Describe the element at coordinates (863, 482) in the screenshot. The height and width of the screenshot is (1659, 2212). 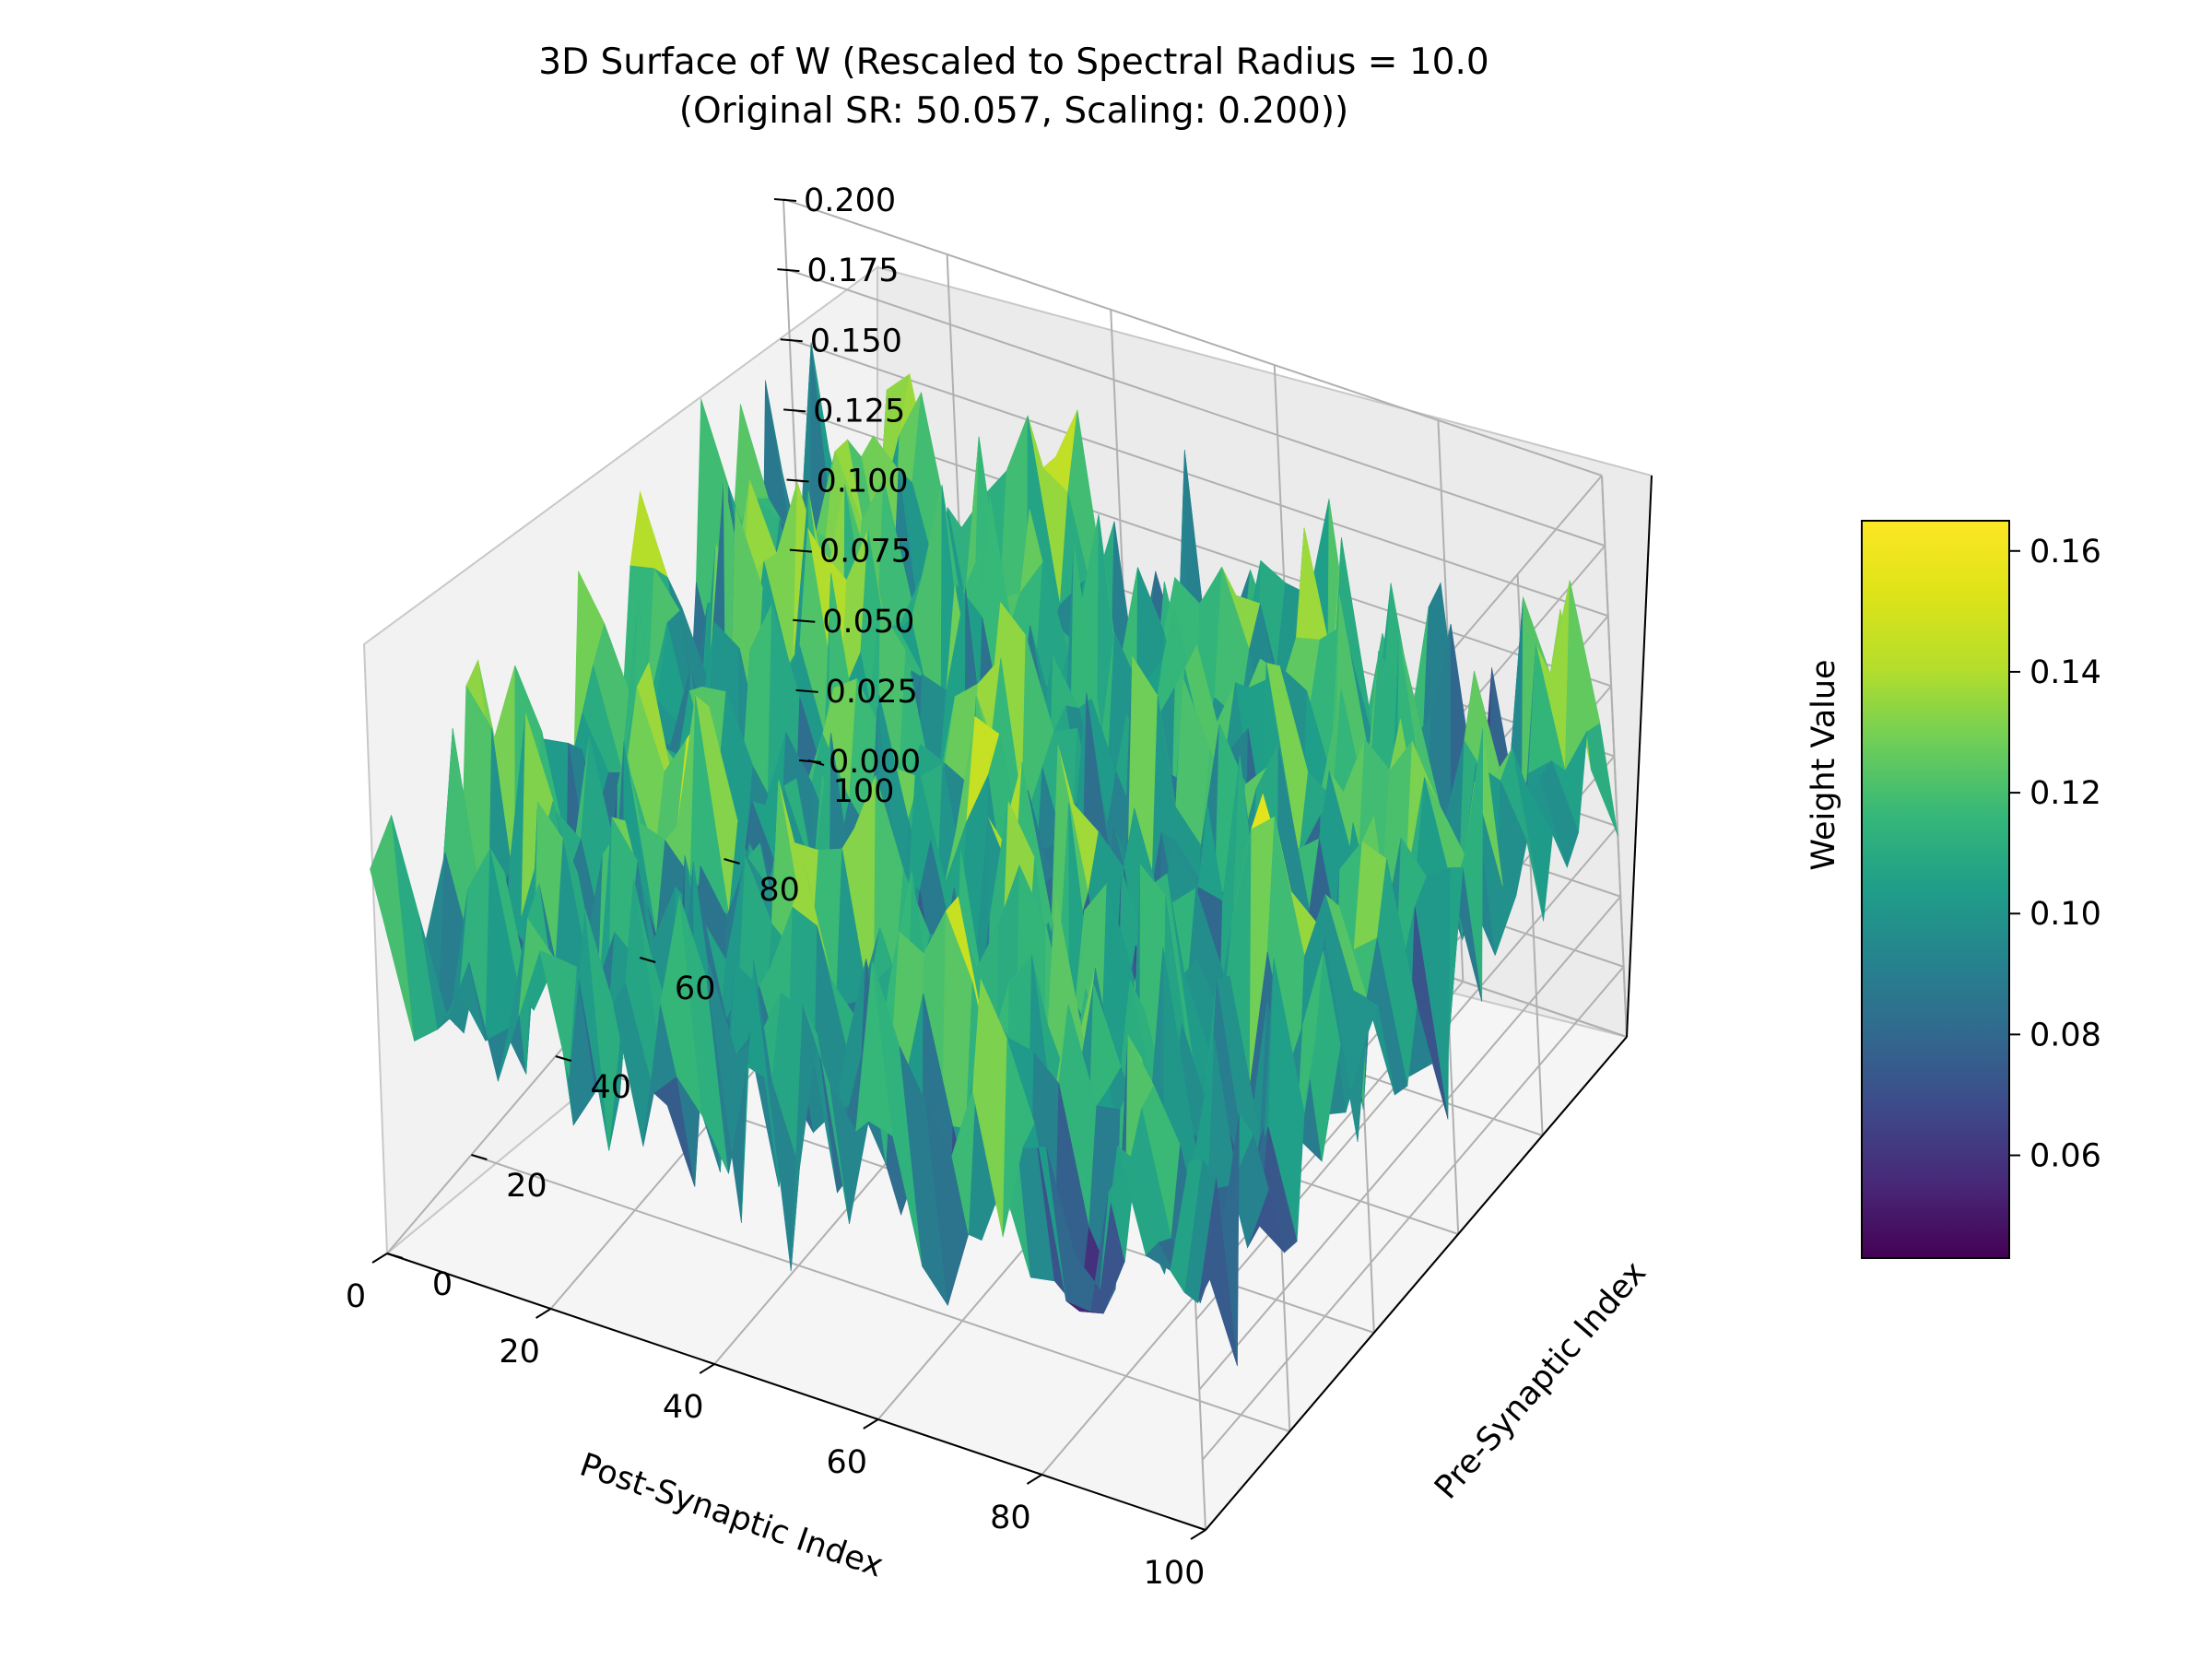
I see `z-tick-label: 0.100` at that location.